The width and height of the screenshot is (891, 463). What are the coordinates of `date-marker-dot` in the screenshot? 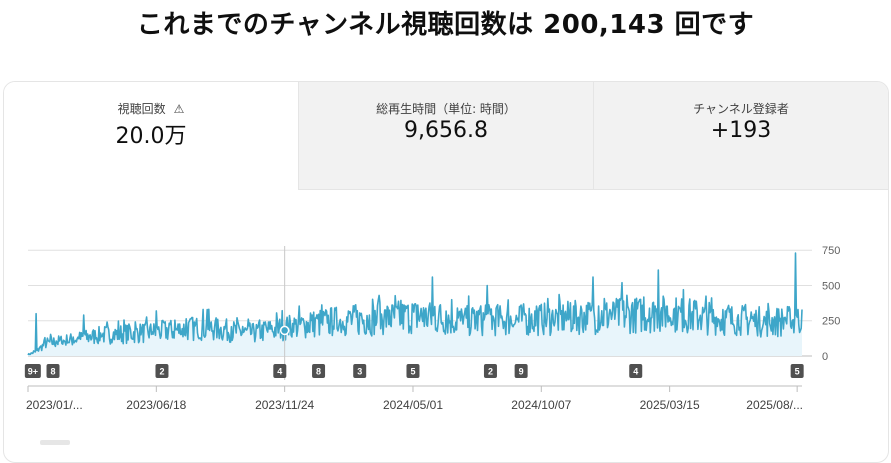 It's located at (284, 330).